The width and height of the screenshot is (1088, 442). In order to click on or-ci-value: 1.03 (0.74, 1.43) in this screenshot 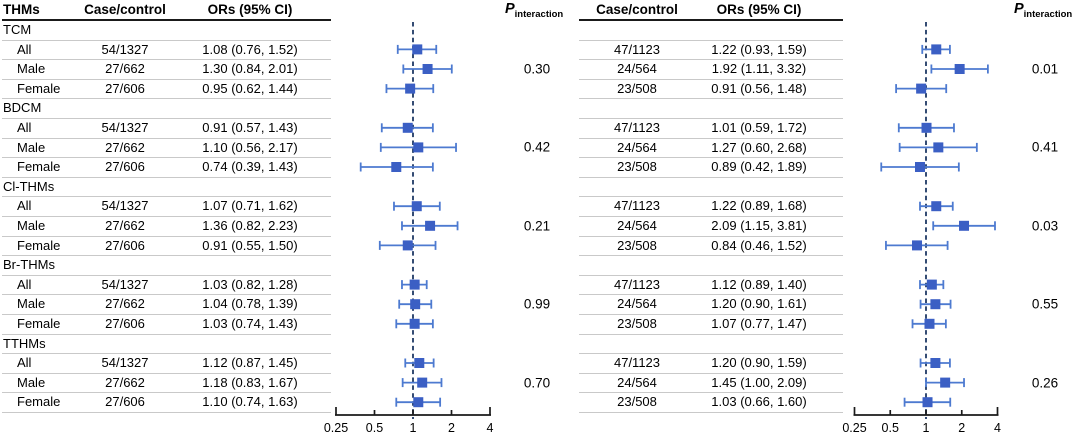, I will do `click(250, 323)`.